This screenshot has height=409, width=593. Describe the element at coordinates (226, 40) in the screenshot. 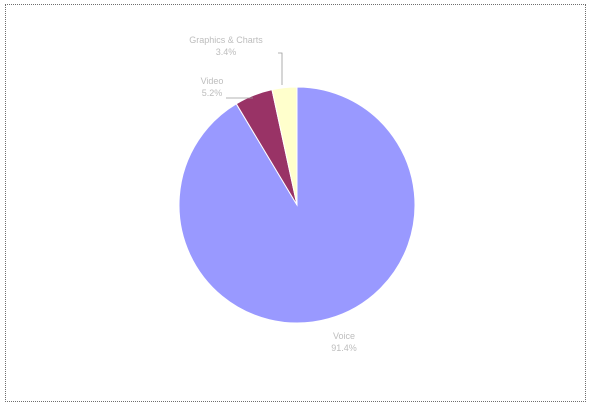

I see `slice-label-name-graphics-charts: Graphics & Charts` at that location.